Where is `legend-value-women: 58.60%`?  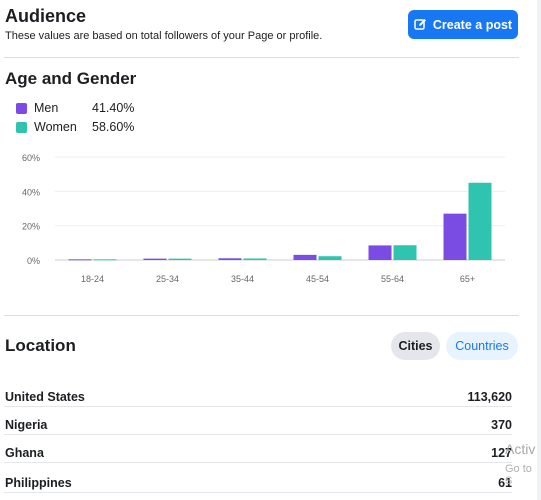
legend-value-women: 58.60% is located at coordinates (113, 127).